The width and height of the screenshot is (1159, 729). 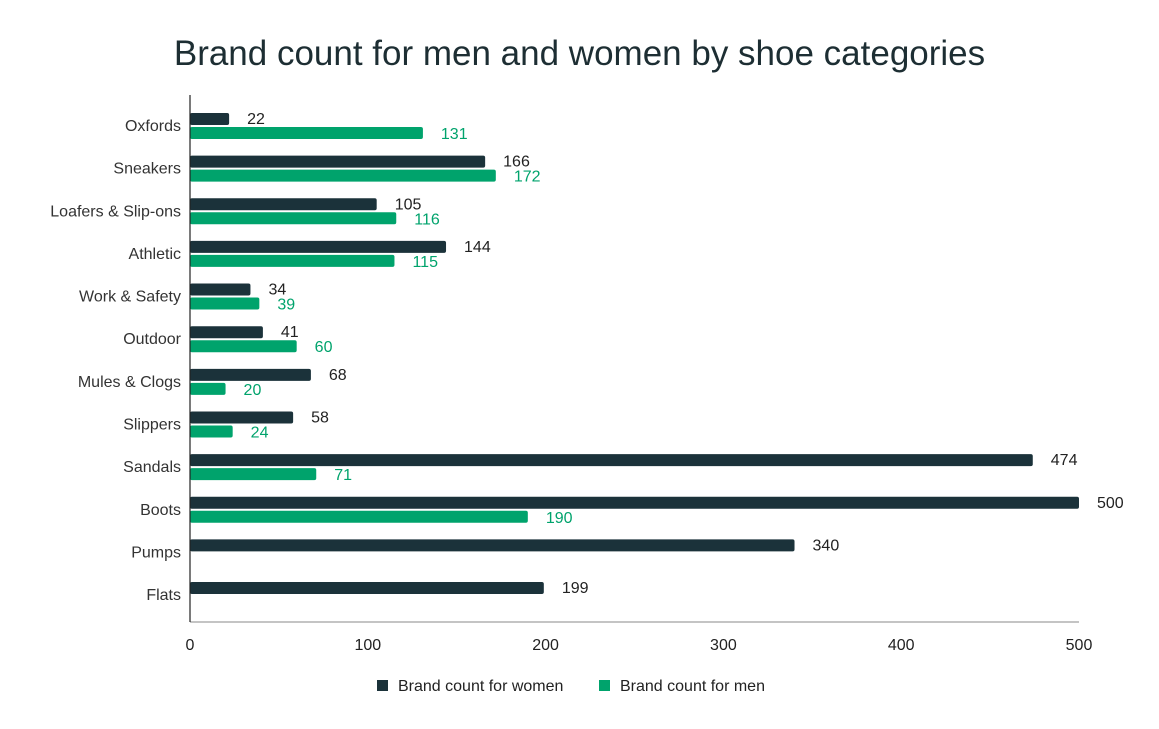 What do you see at coordinates (1064, 460) in the screenshot?
I see `women-data-label: 474` at bounding box center [1064, 460].